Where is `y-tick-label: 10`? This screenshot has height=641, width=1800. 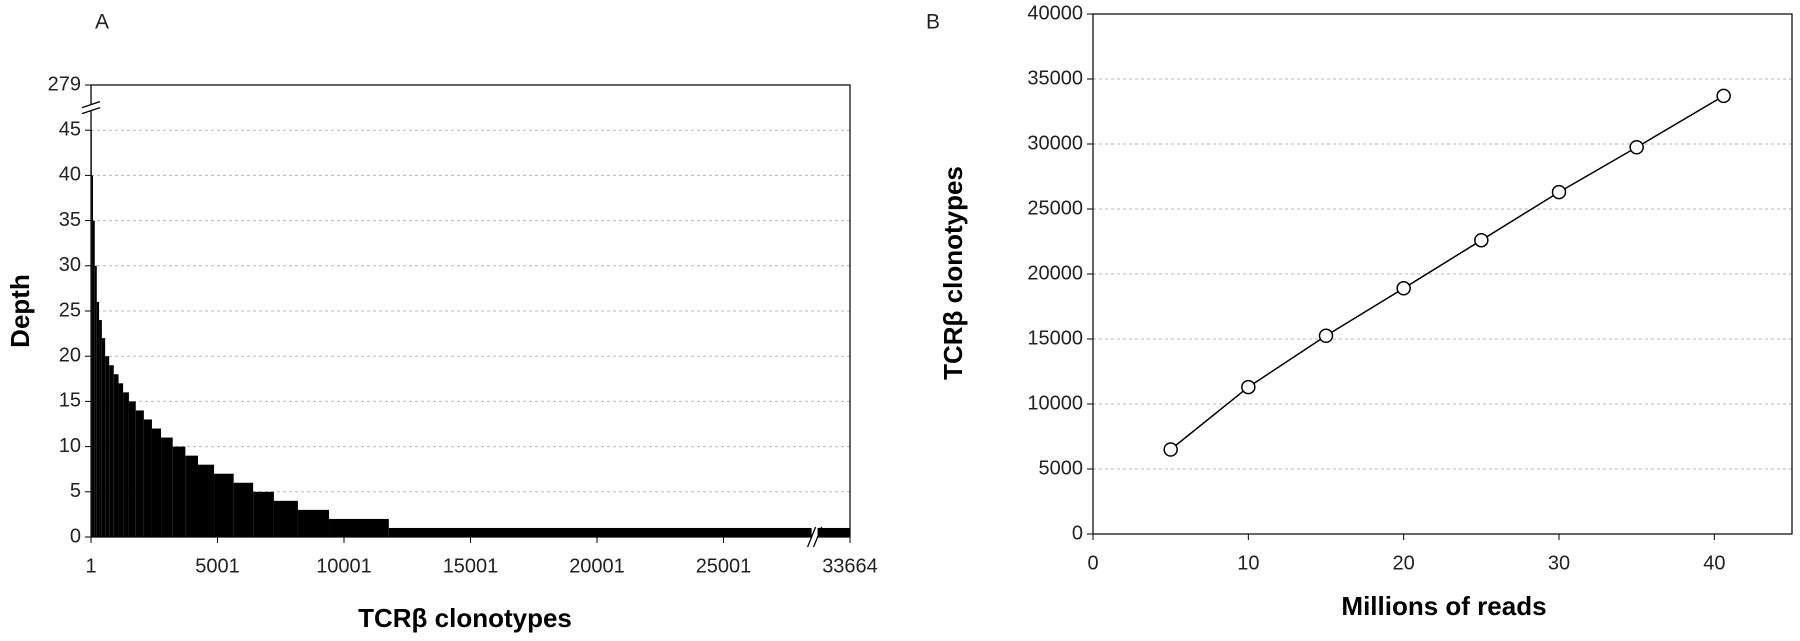 y-tick-label: 10 is located at coordinates (70, 446).